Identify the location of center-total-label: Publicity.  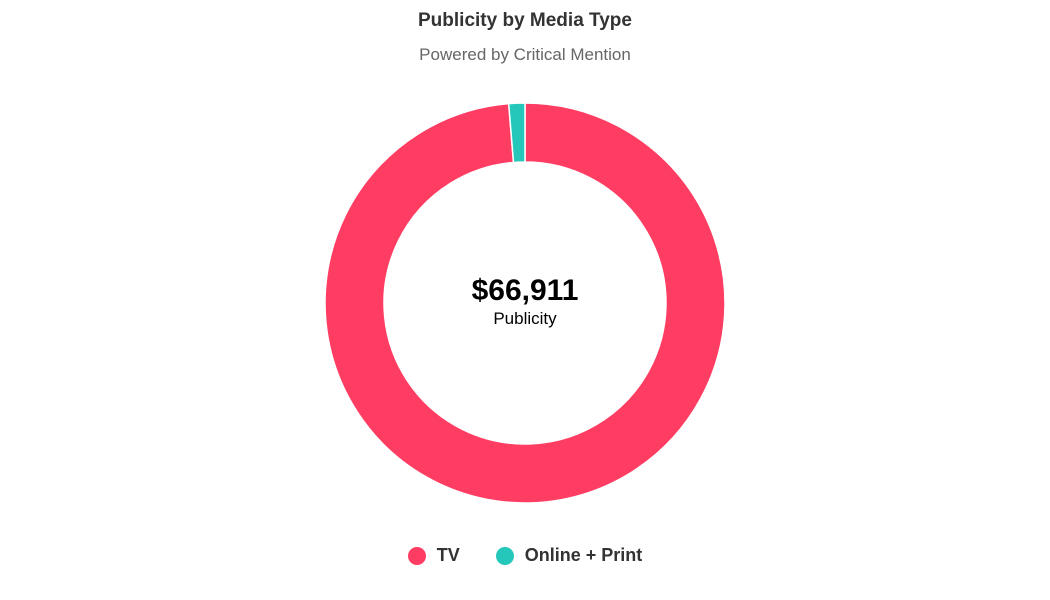
(525, 318).